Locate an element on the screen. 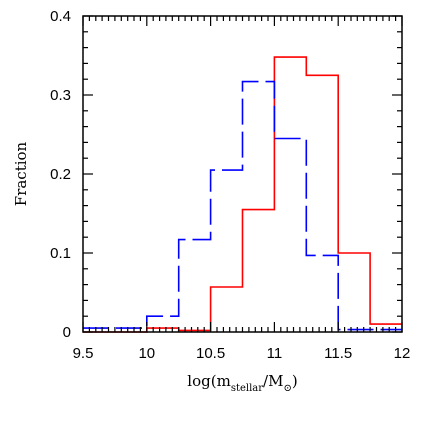 This screenshot has height=436, width=436. y-axis-title: Fraction is located at coordinates (21, 173).